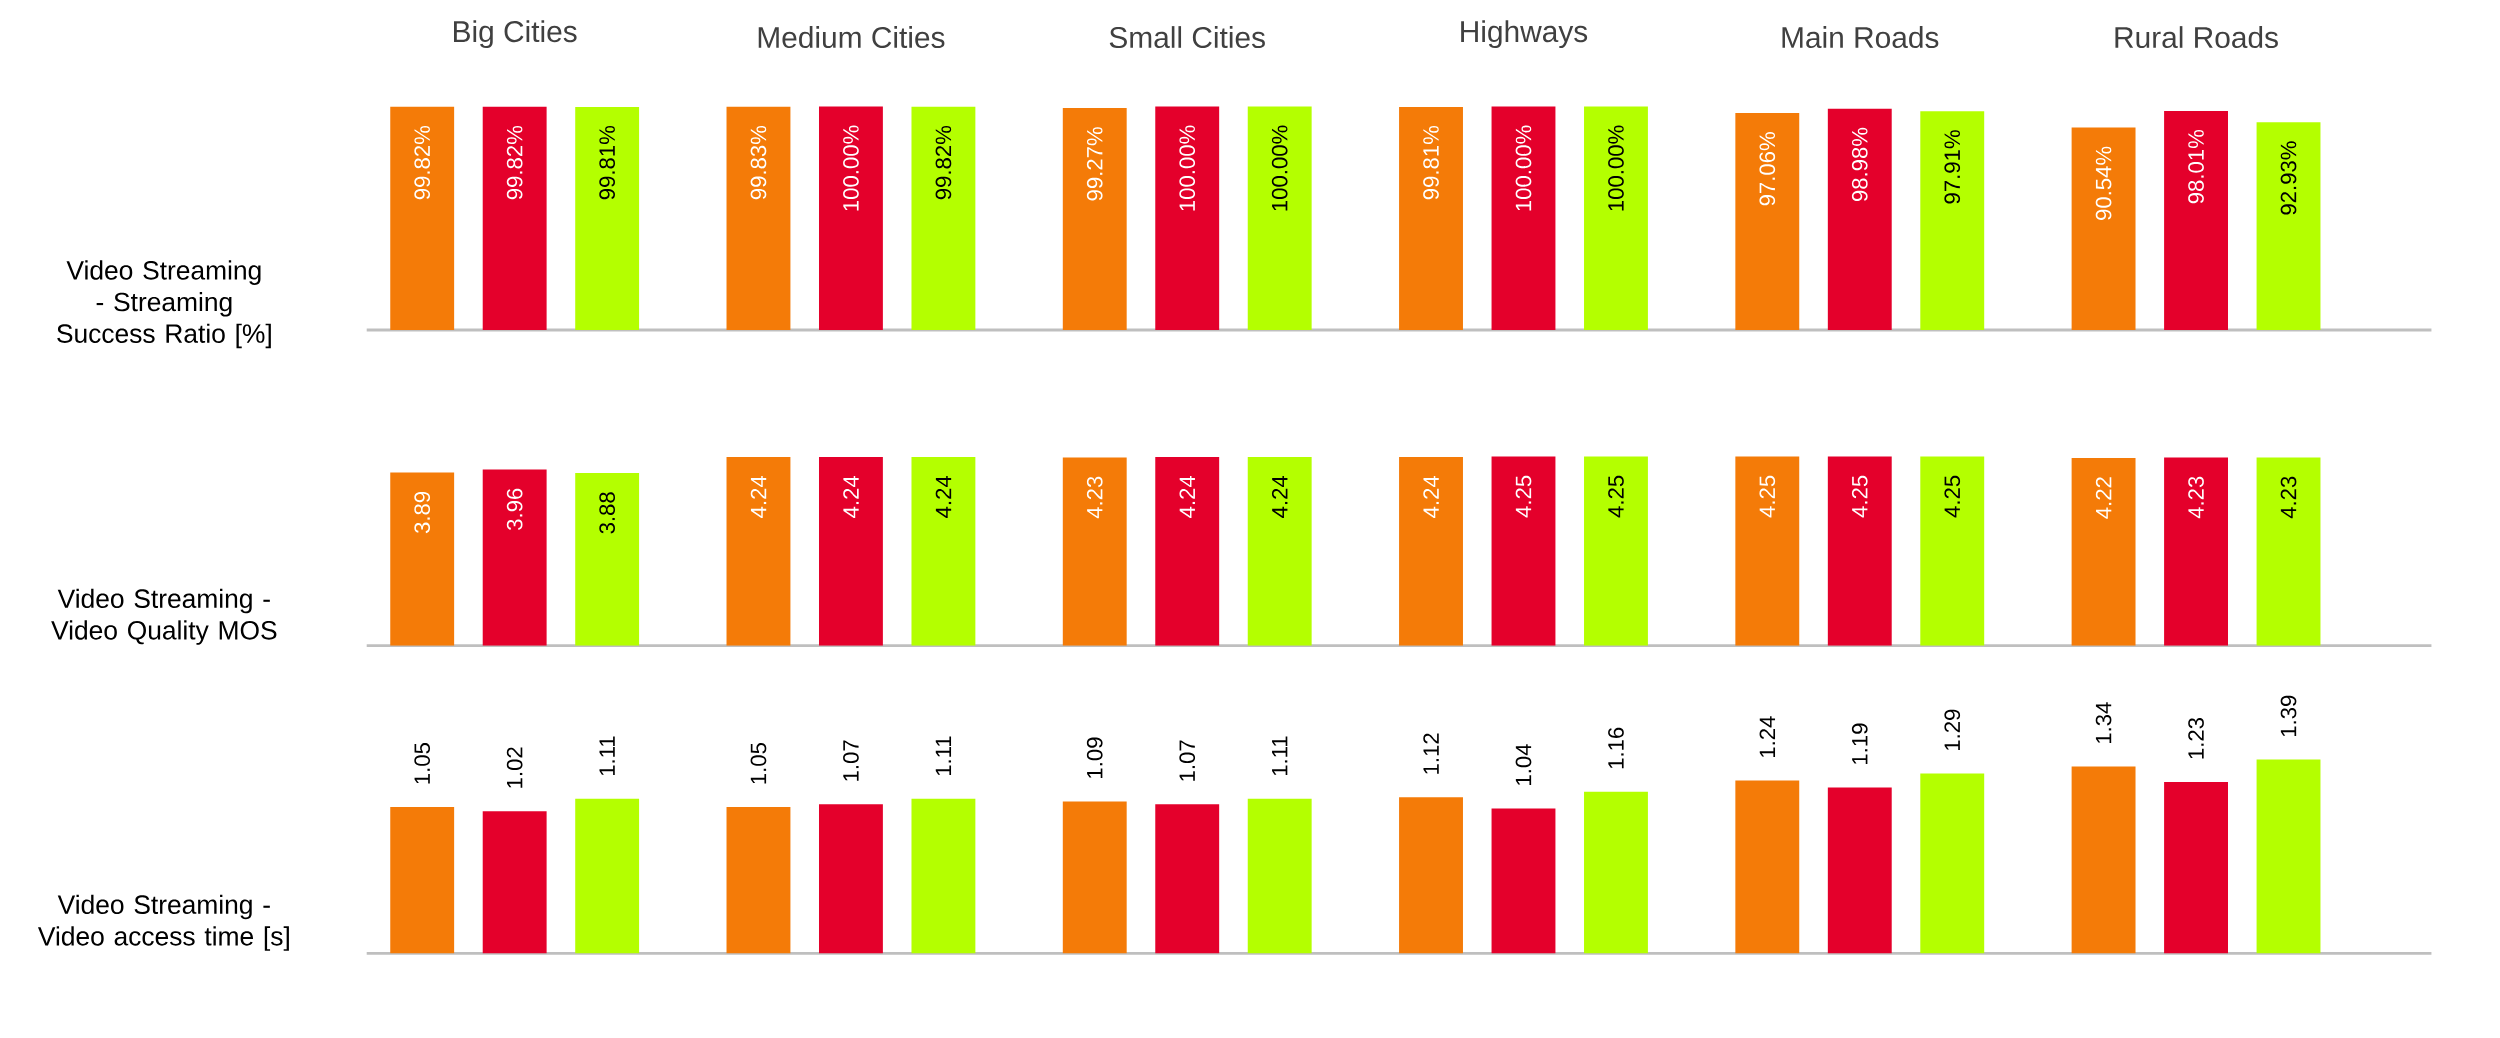  Describe the element at coordinates (2288, 716) in the screenshot. I see `data-label: 1.39` at that location.